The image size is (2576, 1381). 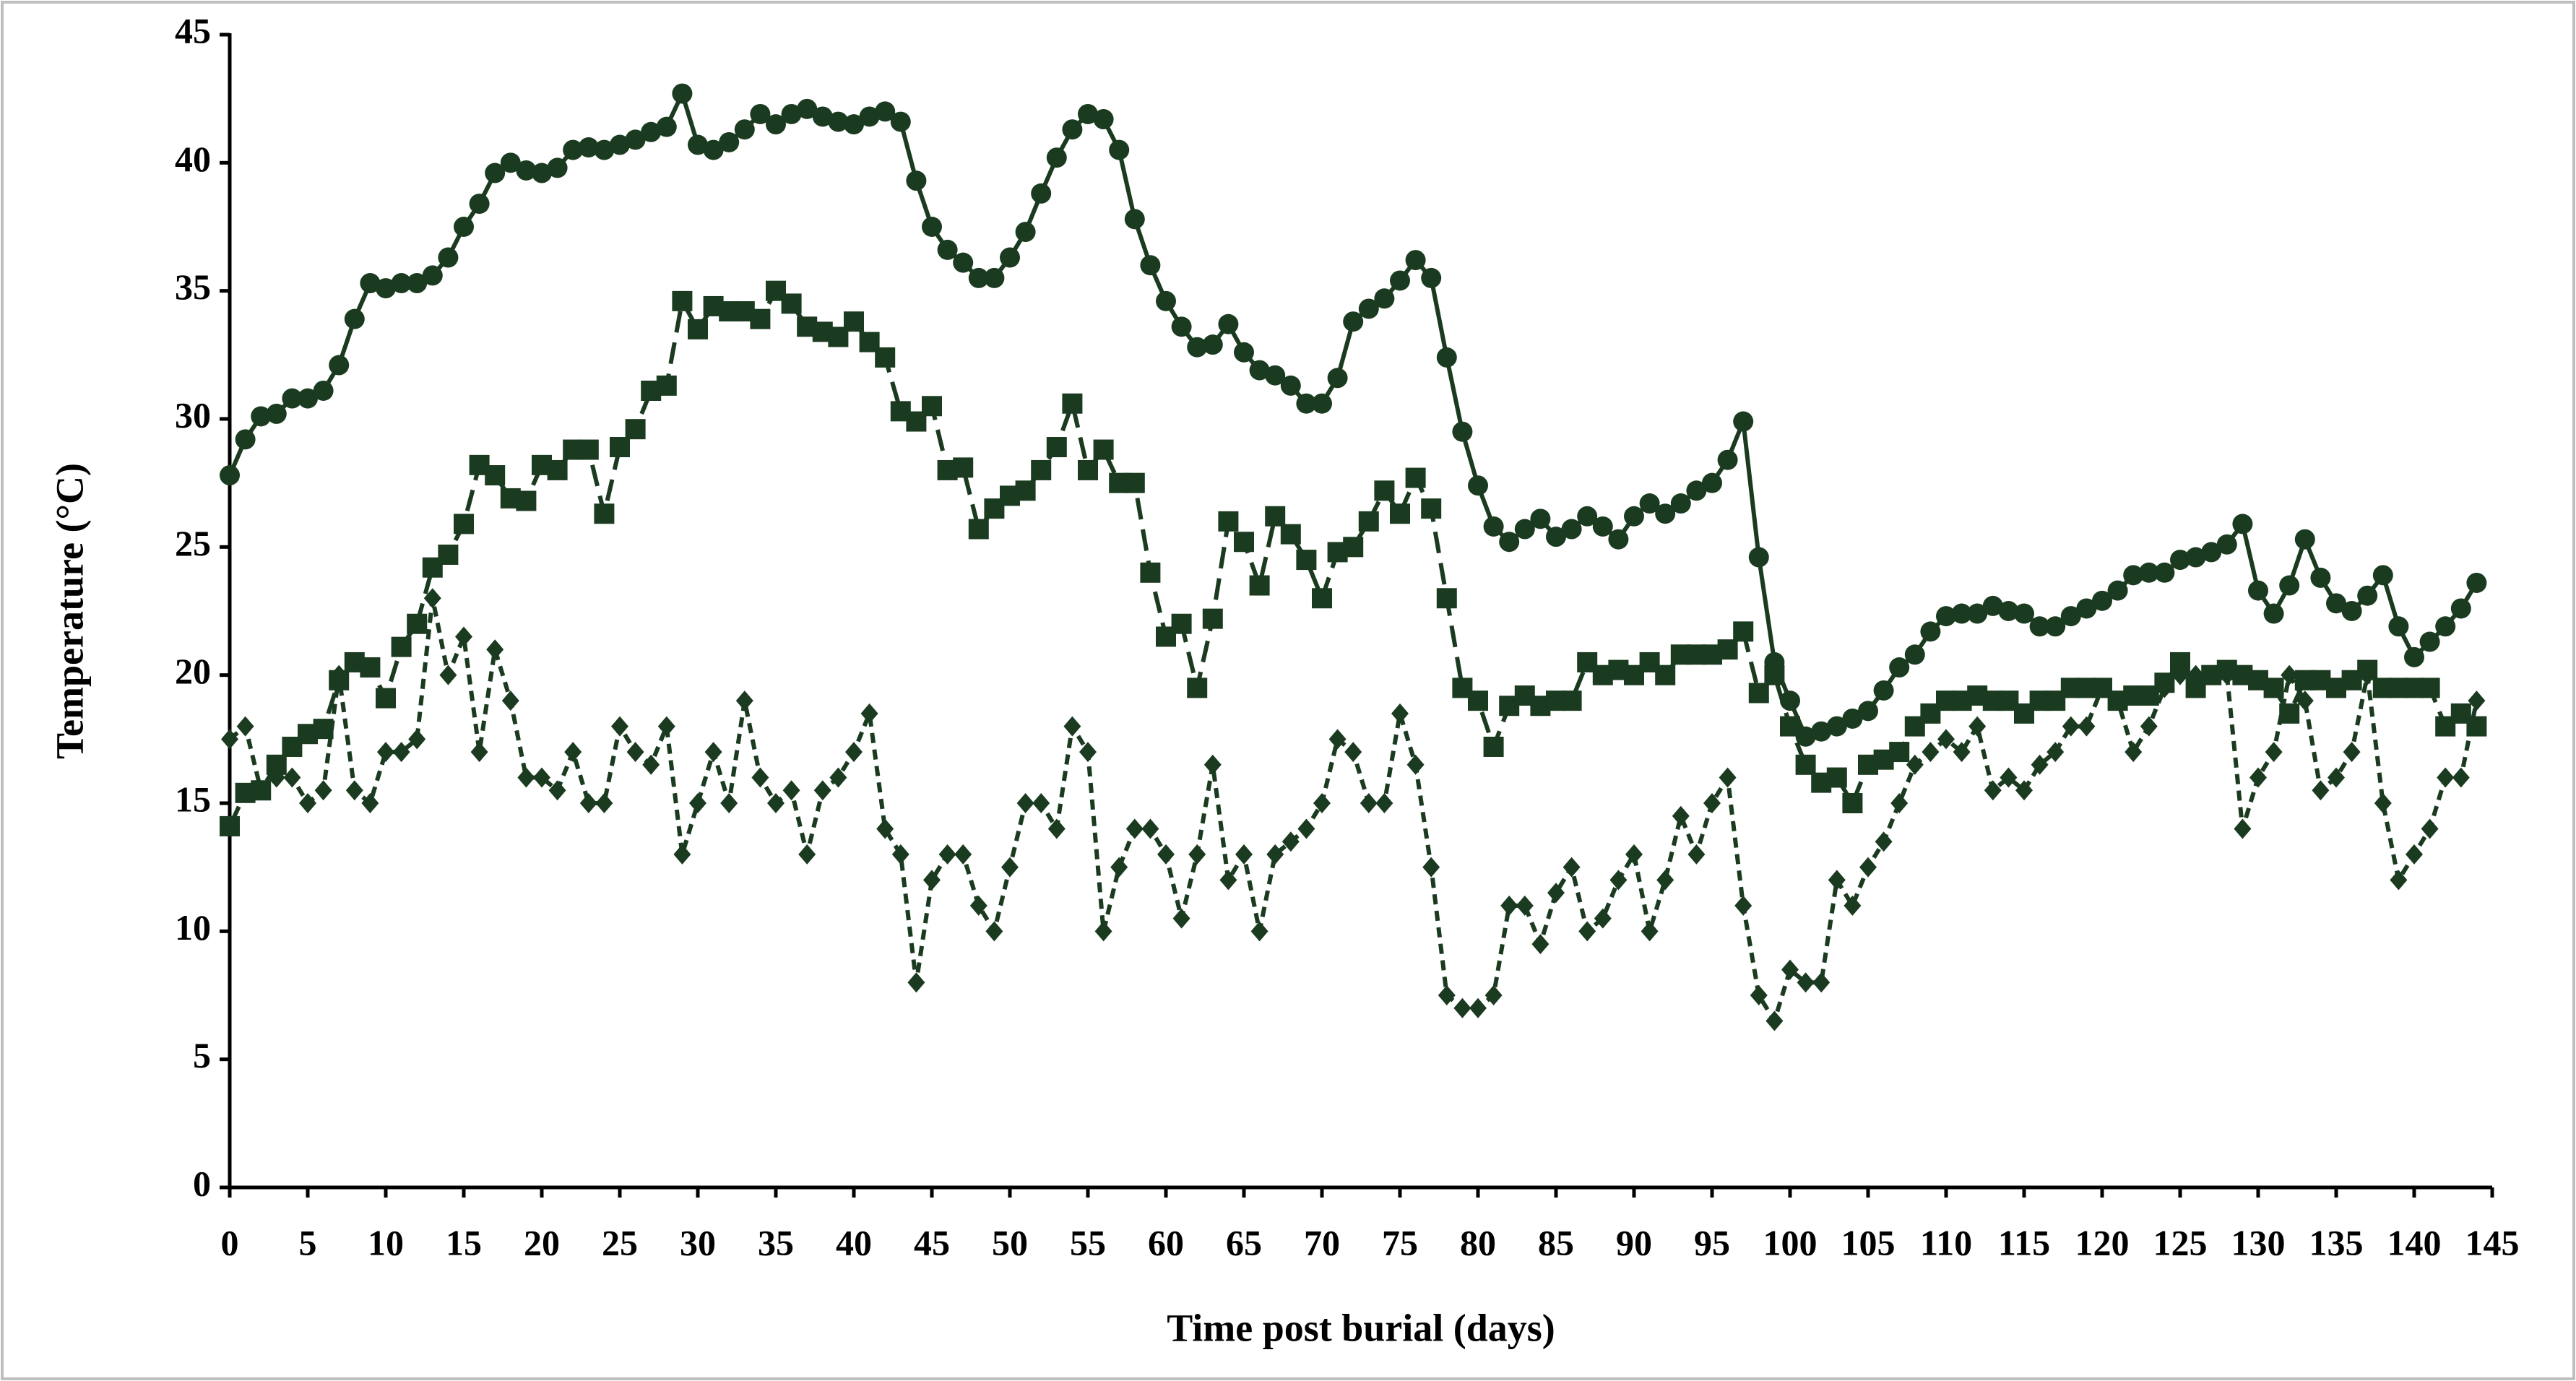 What do you see at coordinates (854, 1242) in the screenshot?
I see `x-tick-label: 40` at bounding box center [854, 1242].